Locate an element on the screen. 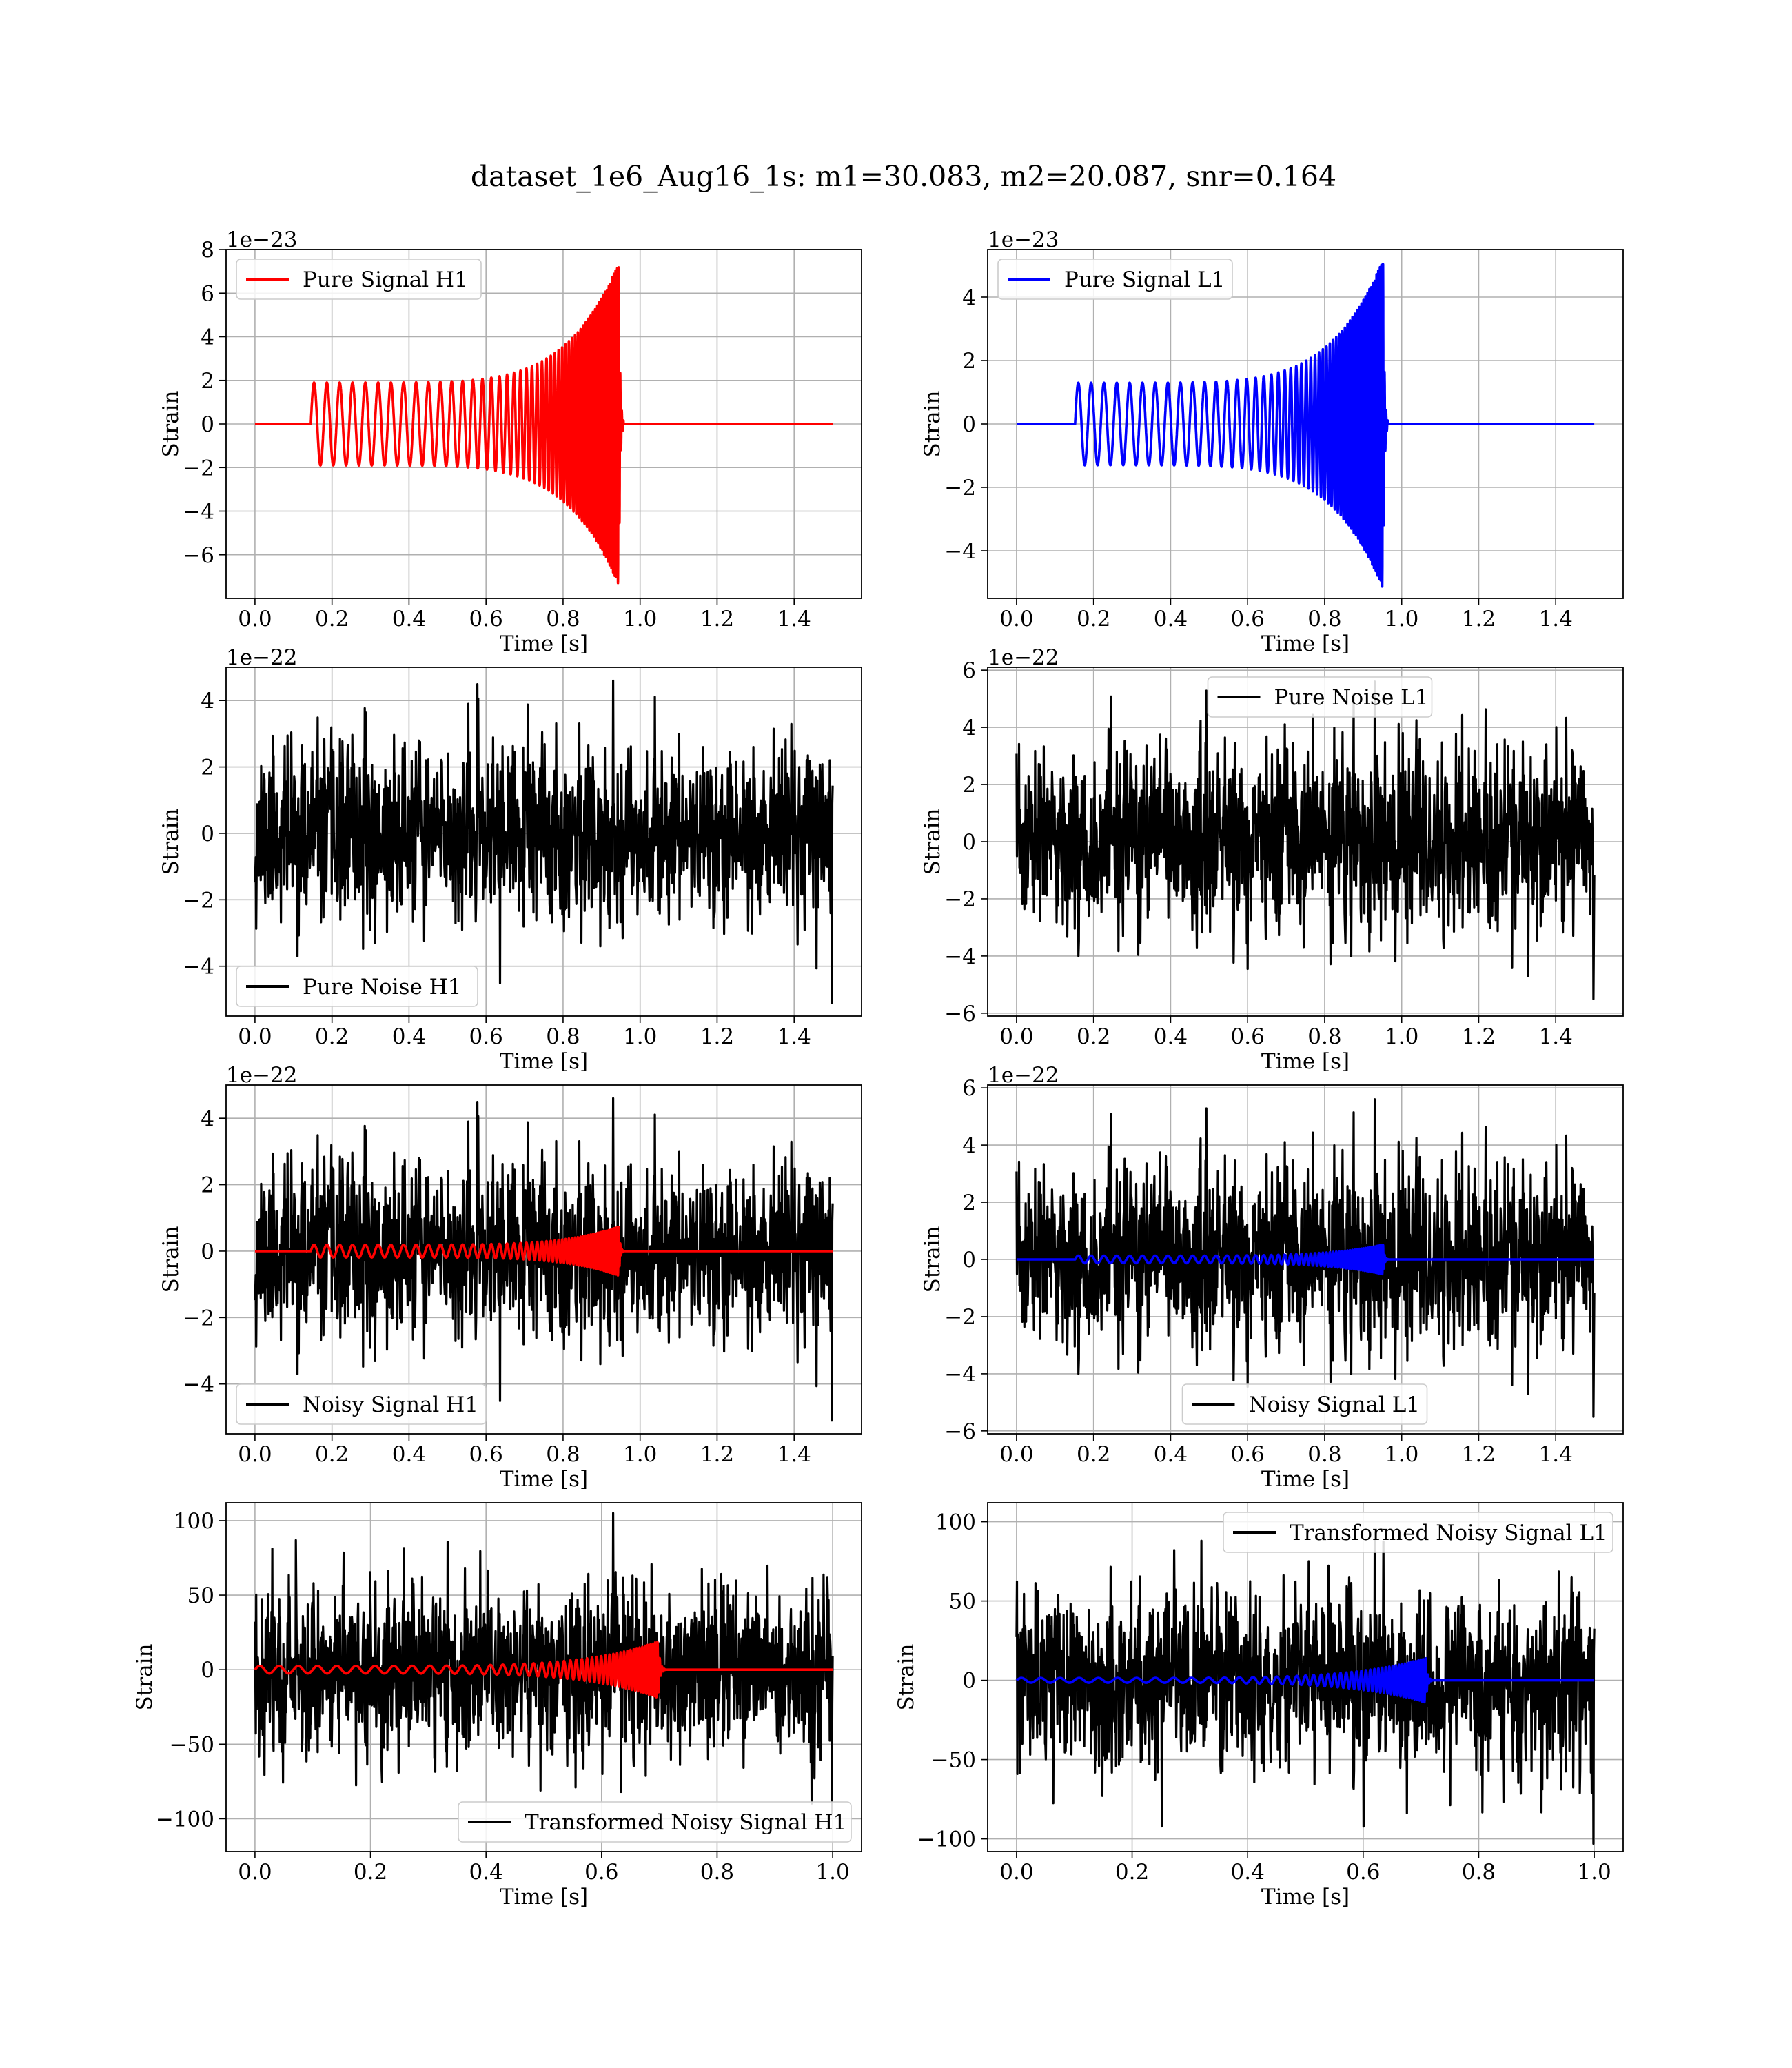 The height and width of the screenshot is (2068, 1792). axes-frame is located at coordinates (1305, 842).